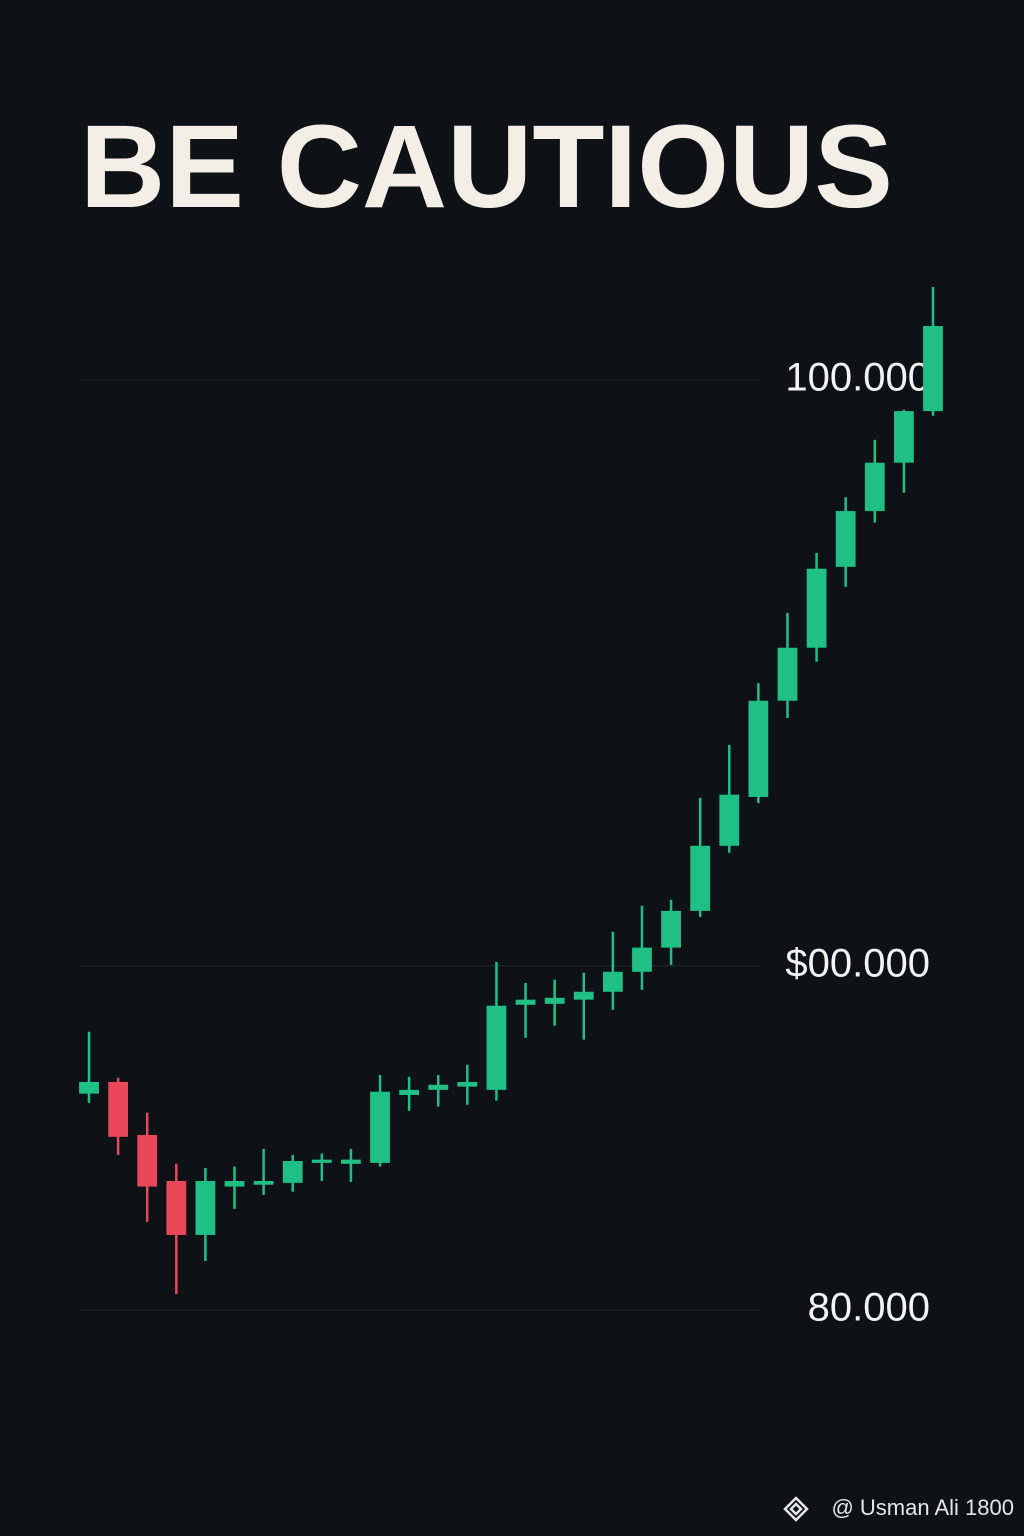  Describe the element at coordinates (857, 963) in the screenshot. I see `y-tick-label: $00.000` at that location.